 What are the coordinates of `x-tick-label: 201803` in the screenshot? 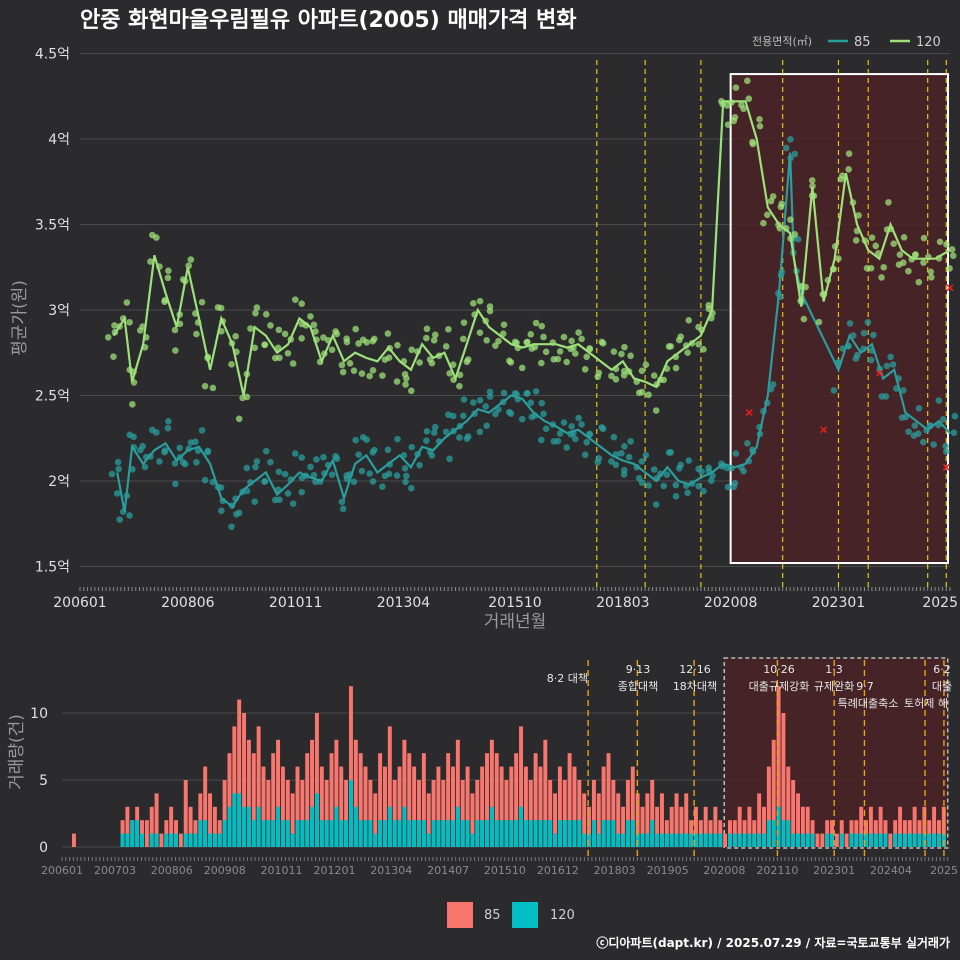 It's located at (622, 603).